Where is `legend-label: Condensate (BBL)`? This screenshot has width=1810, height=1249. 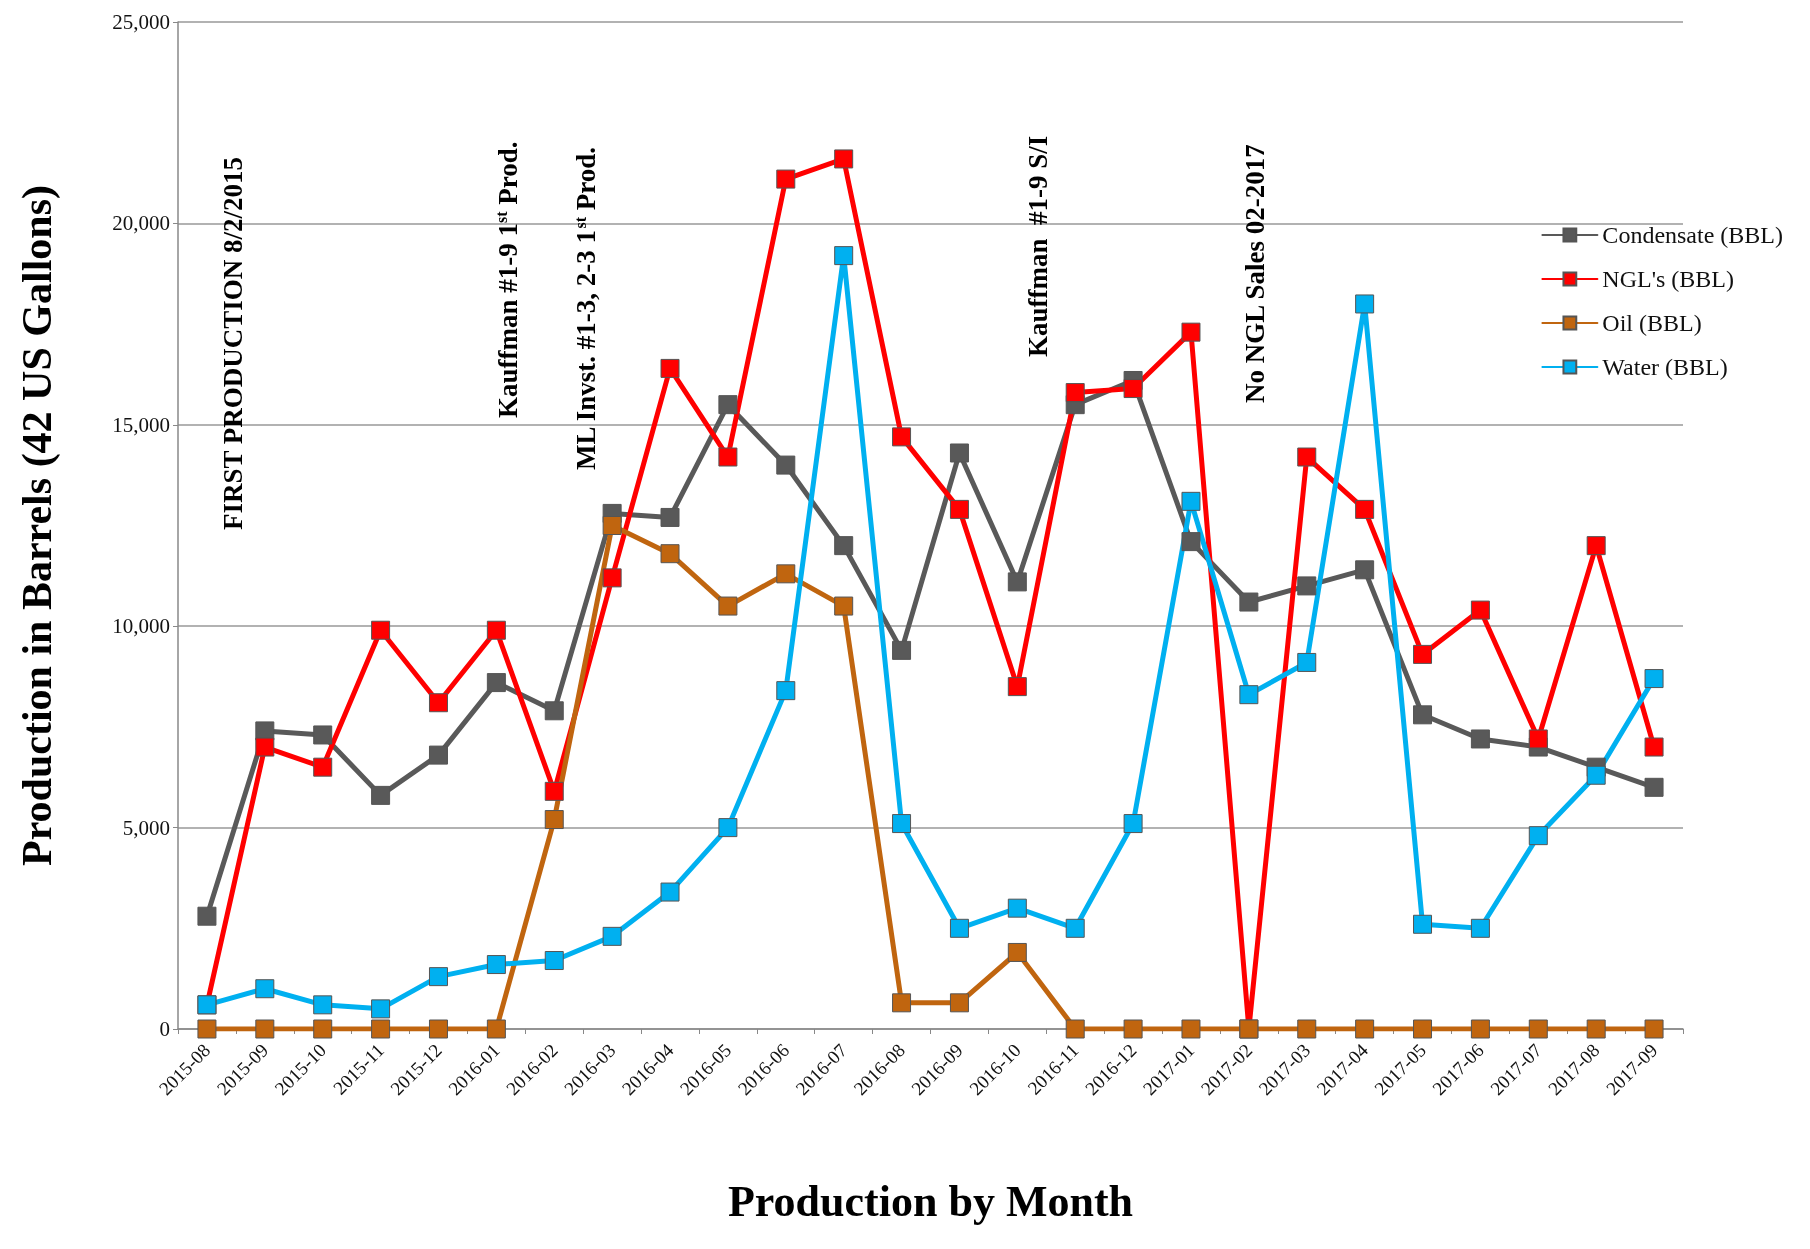 legend-label: Condensate (BBL) is located at coordinates (1693, 235).